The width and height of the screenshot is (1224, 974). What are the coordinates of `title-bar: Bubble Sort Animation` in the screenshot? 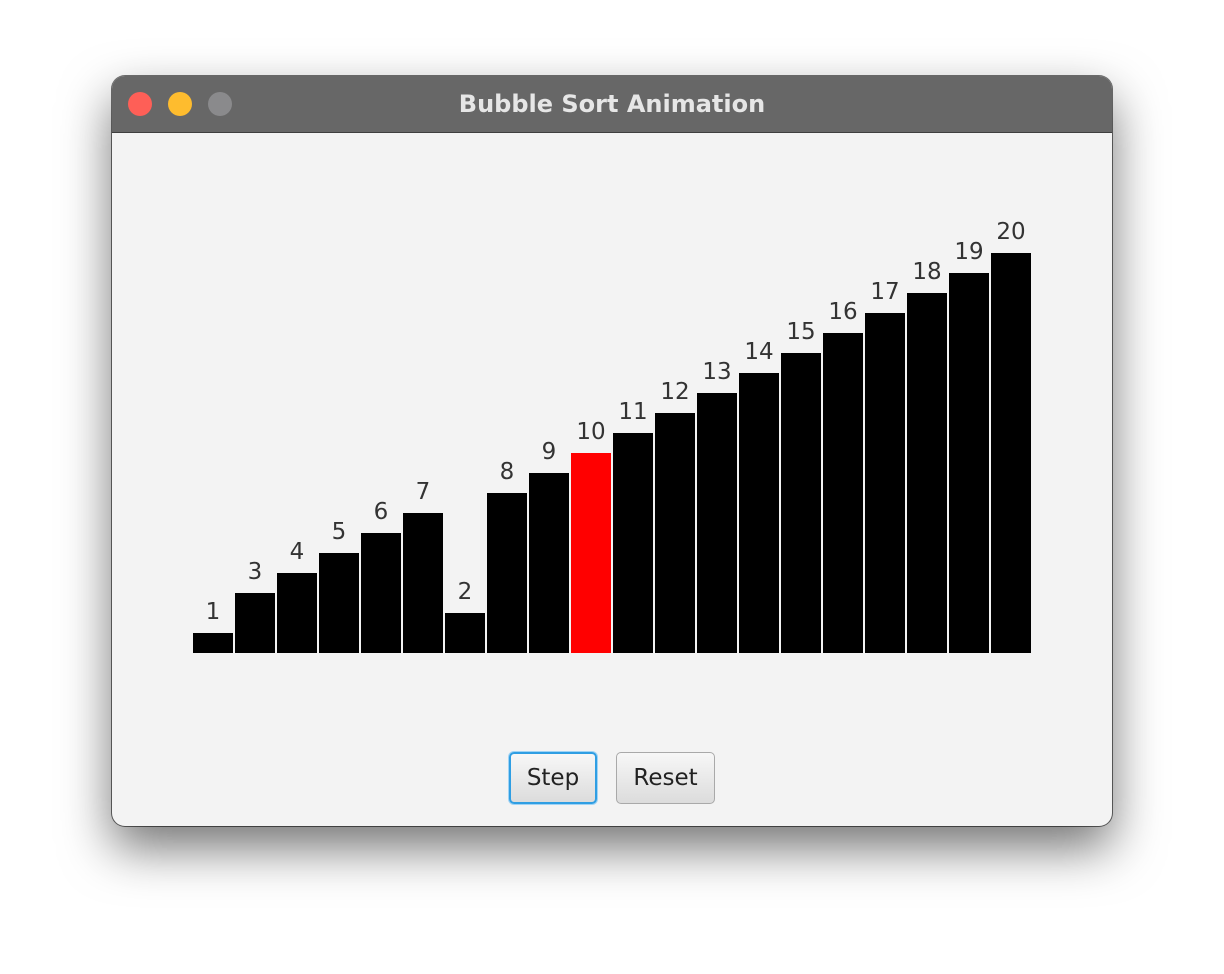 It's located at (612, 104).